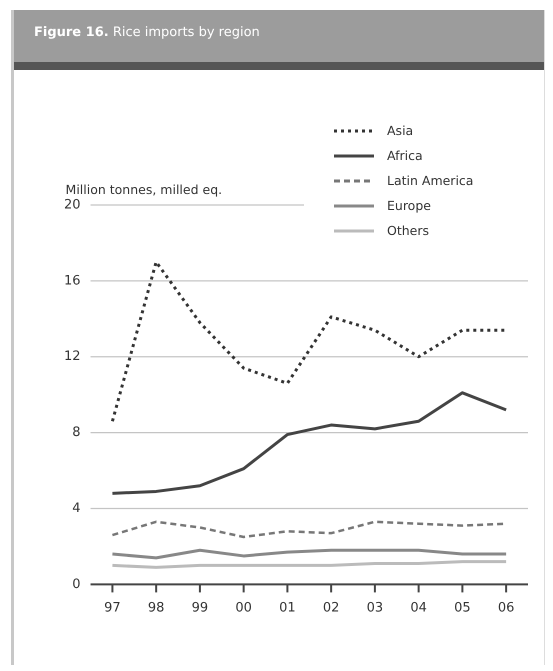  Describe the element at coordinates (409, 205) in the screenshot. I see `legend-label: Europe` at that location.